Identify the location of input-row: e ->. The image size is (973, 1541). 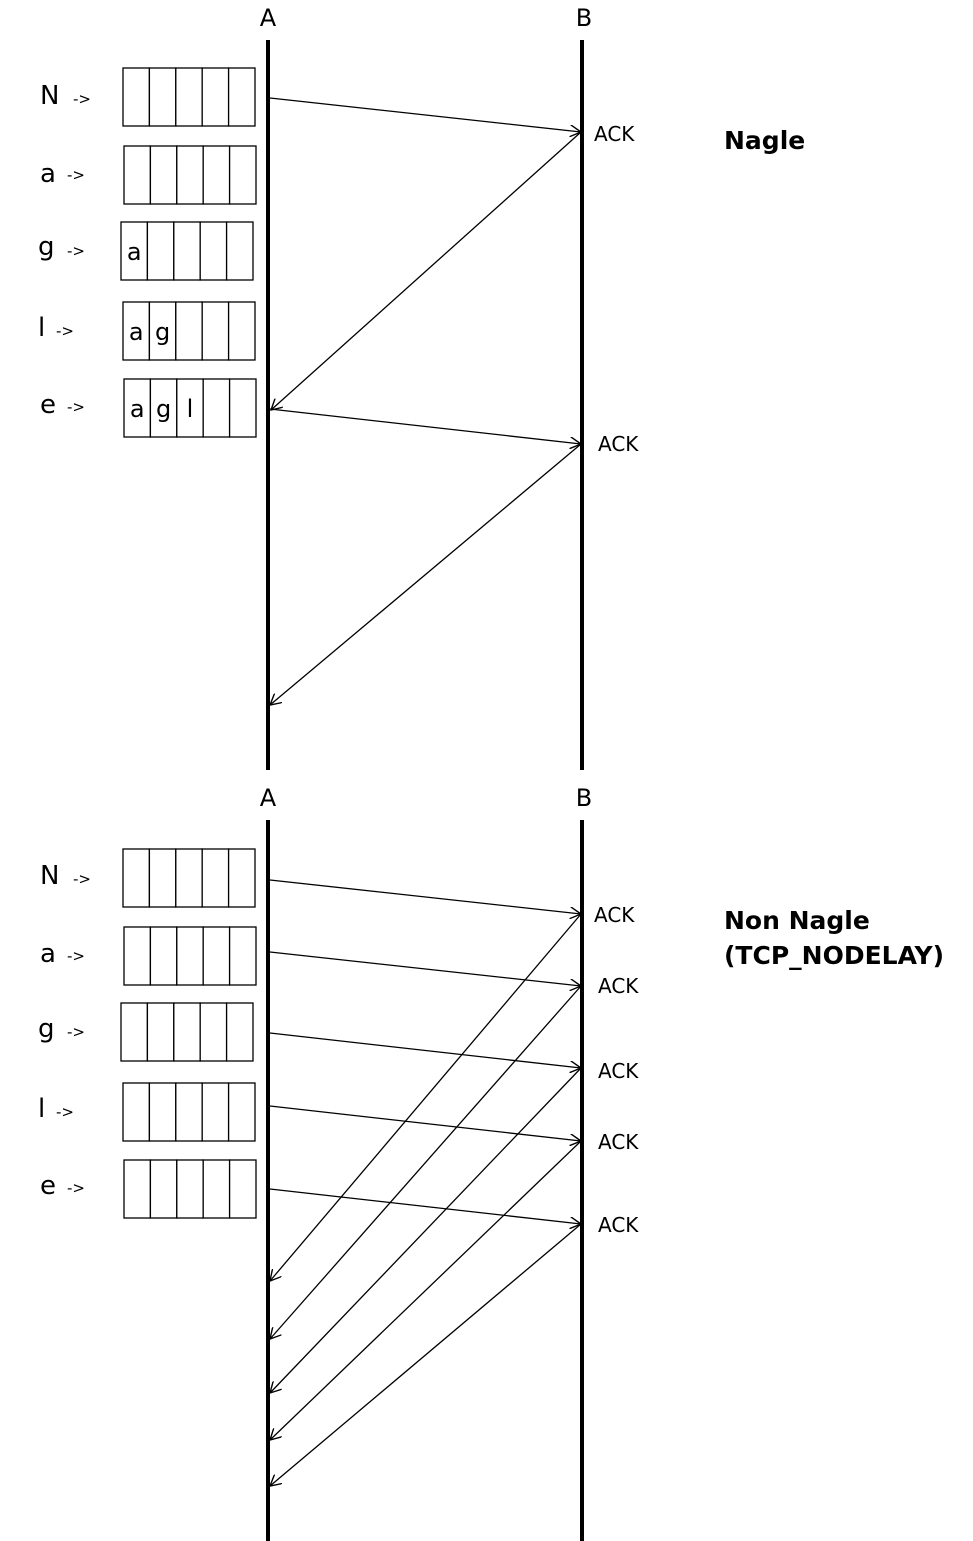
(148, 1189).